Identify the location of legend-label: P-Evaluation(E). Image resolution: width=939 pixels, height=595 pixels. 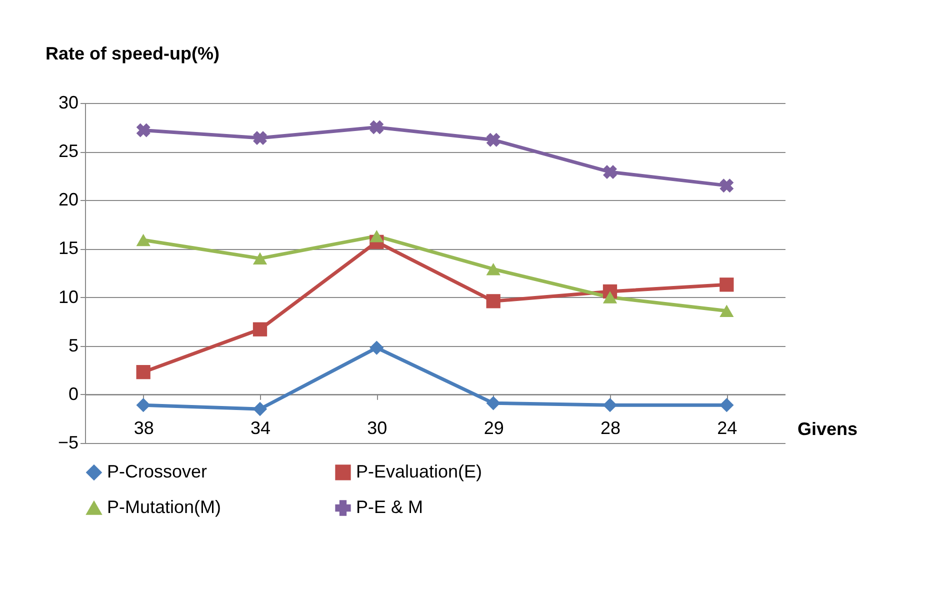
(419, 471).